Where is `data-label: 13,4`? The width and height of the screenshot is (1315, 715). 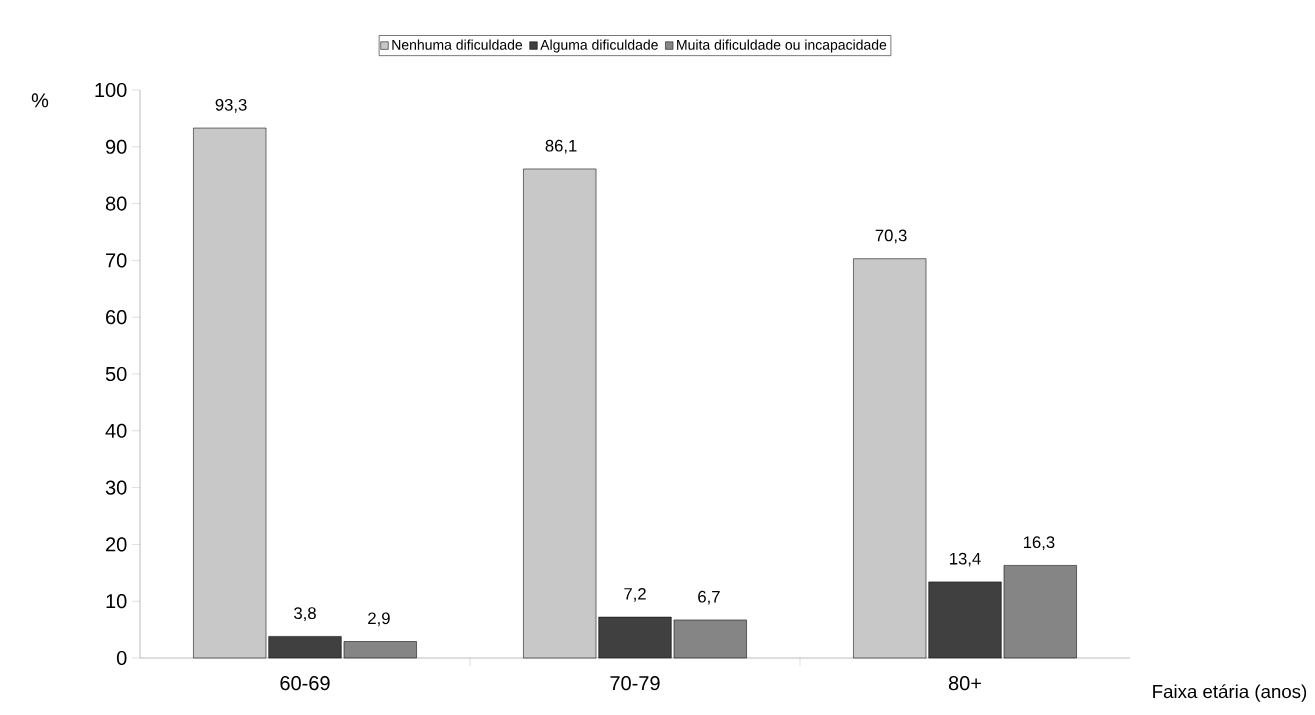
data-label: 13,4 is located at coordinates (965, 559).